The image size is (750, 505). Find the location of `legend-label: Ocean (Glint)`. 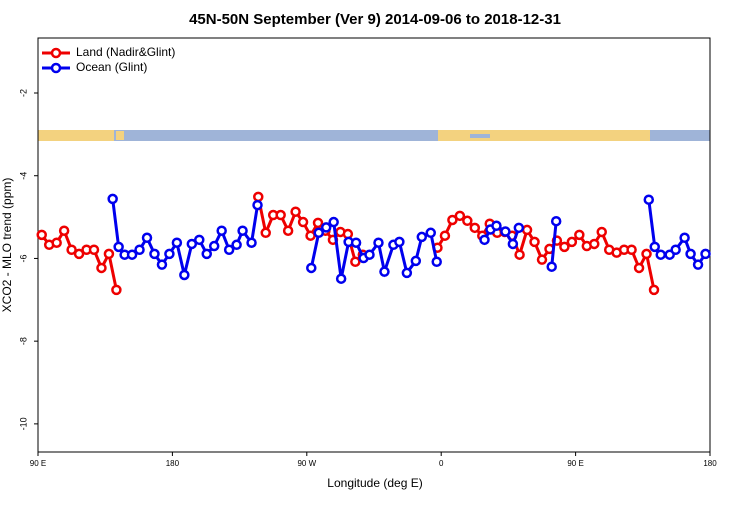

legend-label: Ocean (Glint) is located at coordinates (111, 67).